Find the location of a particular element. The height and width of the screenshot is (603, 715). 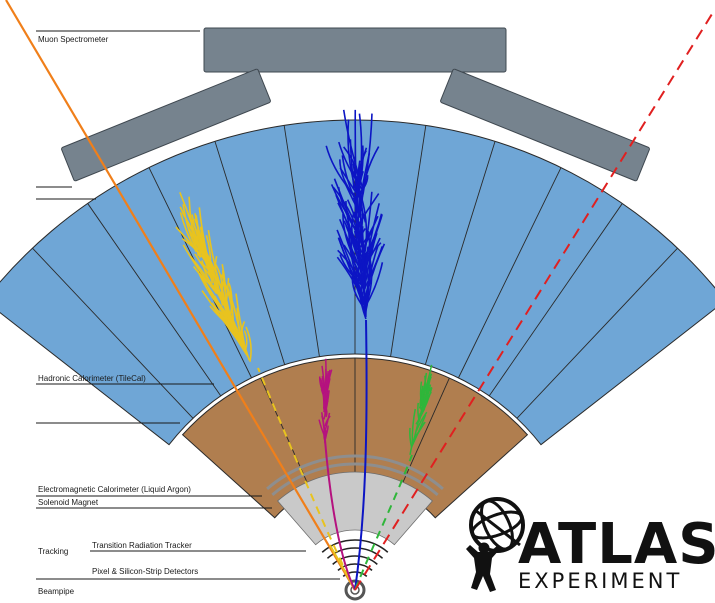

blue-jet-shower is located at coordinates (355, 214).